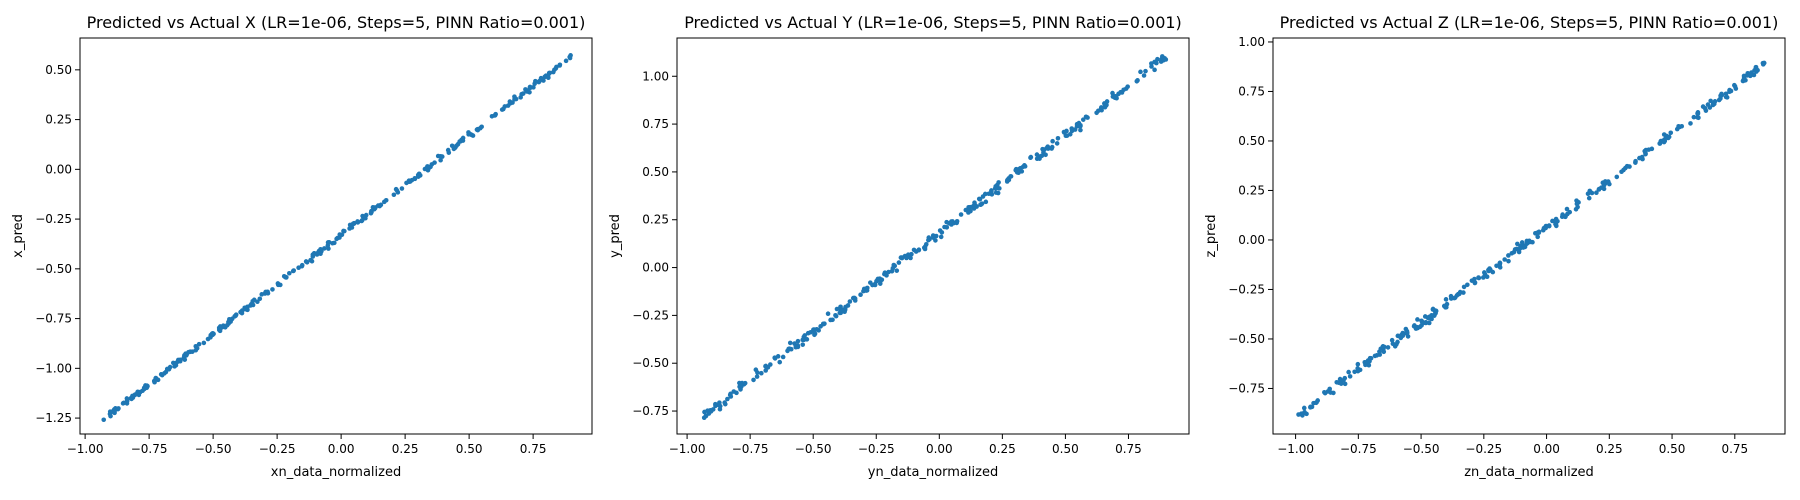 Image resolution: width=1800 pixels, height=500 pixels. I want to click on x-tick-label: −0.25, so click(876, 449).